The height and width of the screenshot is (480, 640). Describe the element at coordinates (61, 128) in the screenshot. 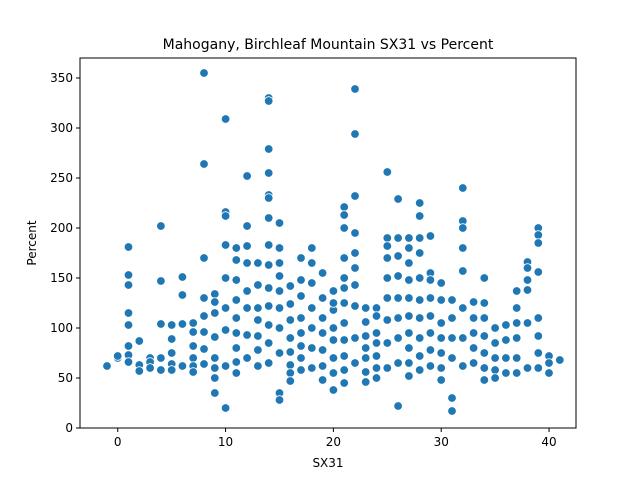

I see `y-tick-label: 300` at that location.